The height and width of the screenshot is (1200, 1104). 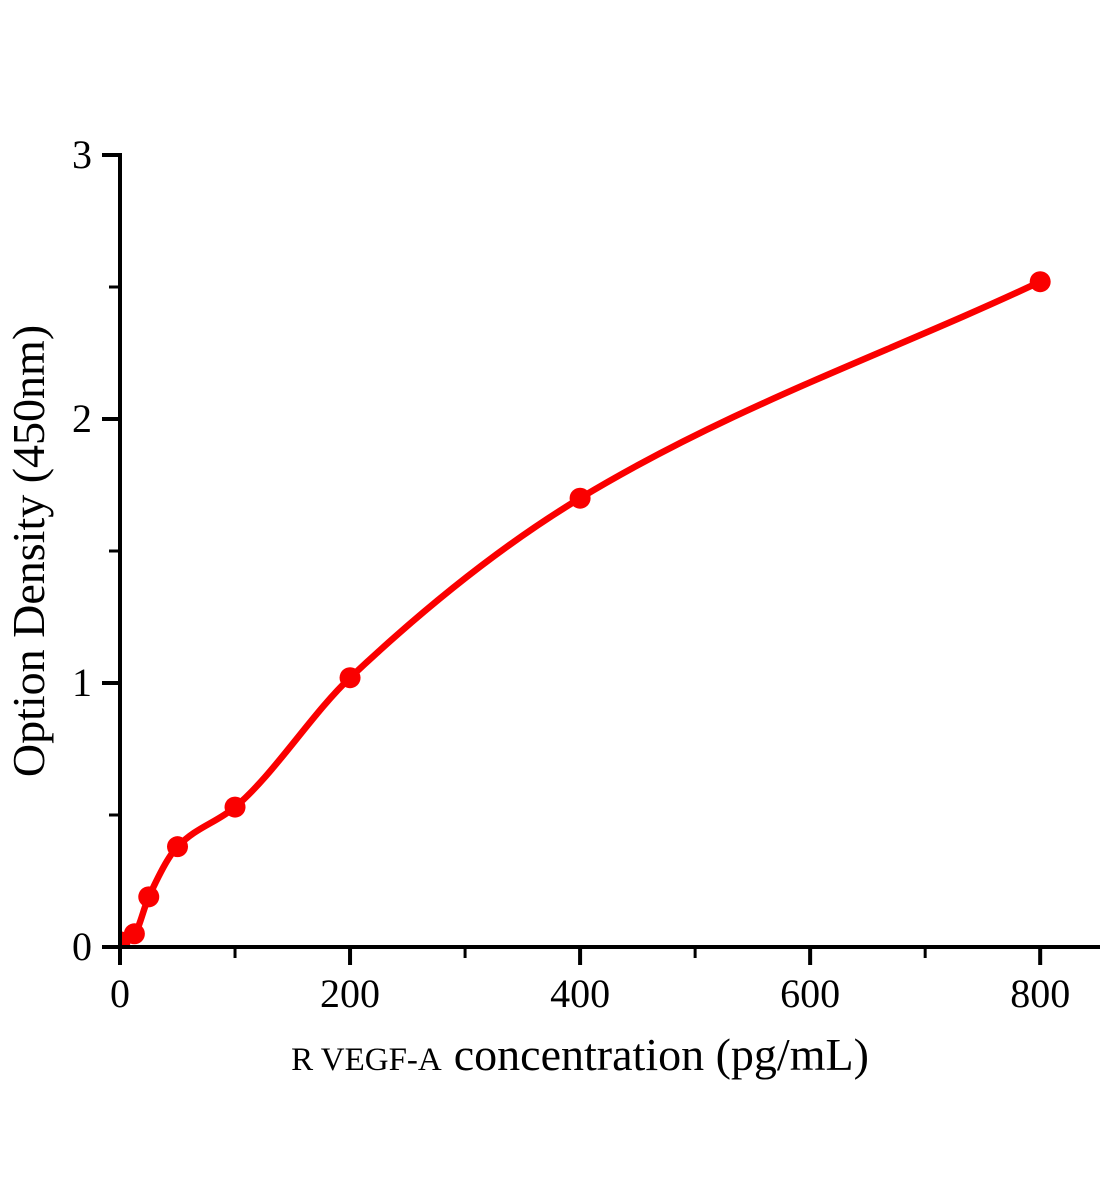 What do you see at coordinates (82, 946) in the screenshot?
I see `y-tick-label: 0` at bounding box center [82, 946].